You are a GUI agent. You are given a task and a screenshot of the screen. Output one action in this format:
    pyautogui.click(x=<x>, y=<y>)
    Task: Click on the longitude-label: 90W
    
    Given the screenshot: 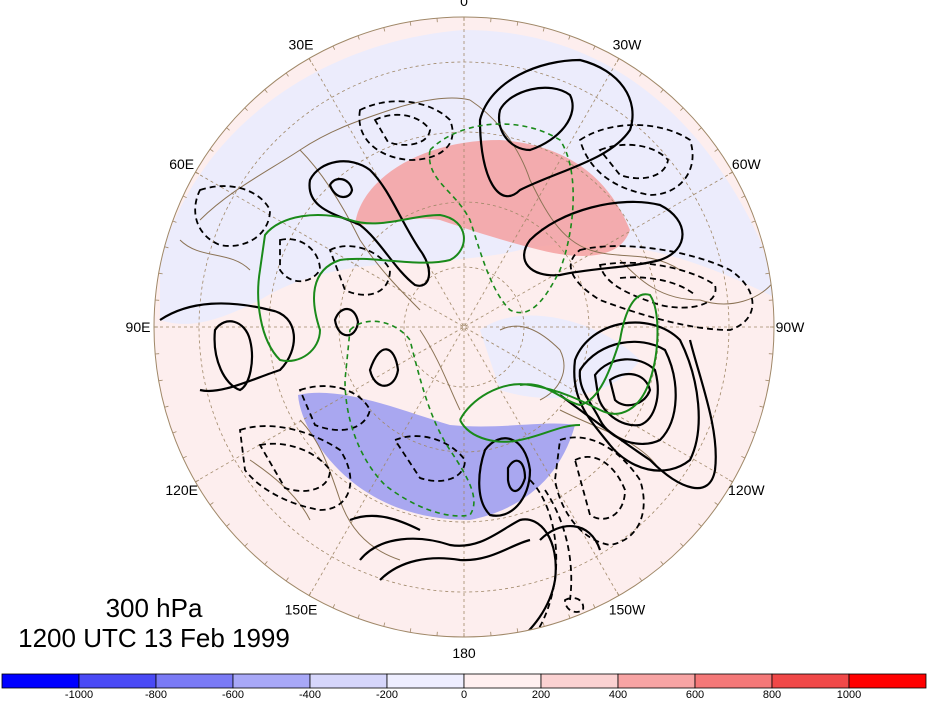 What is the action you would take?
    pyautogui.click(x=791, y=327)
    